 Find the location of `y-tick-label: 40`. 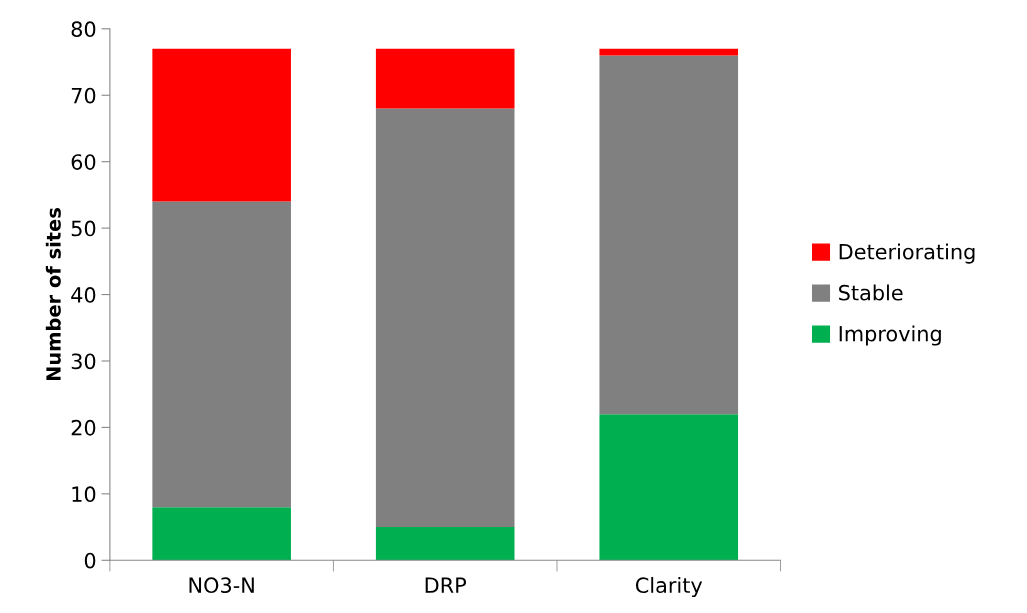

y-tick-label: 40 is located at coordinates (83, 295).